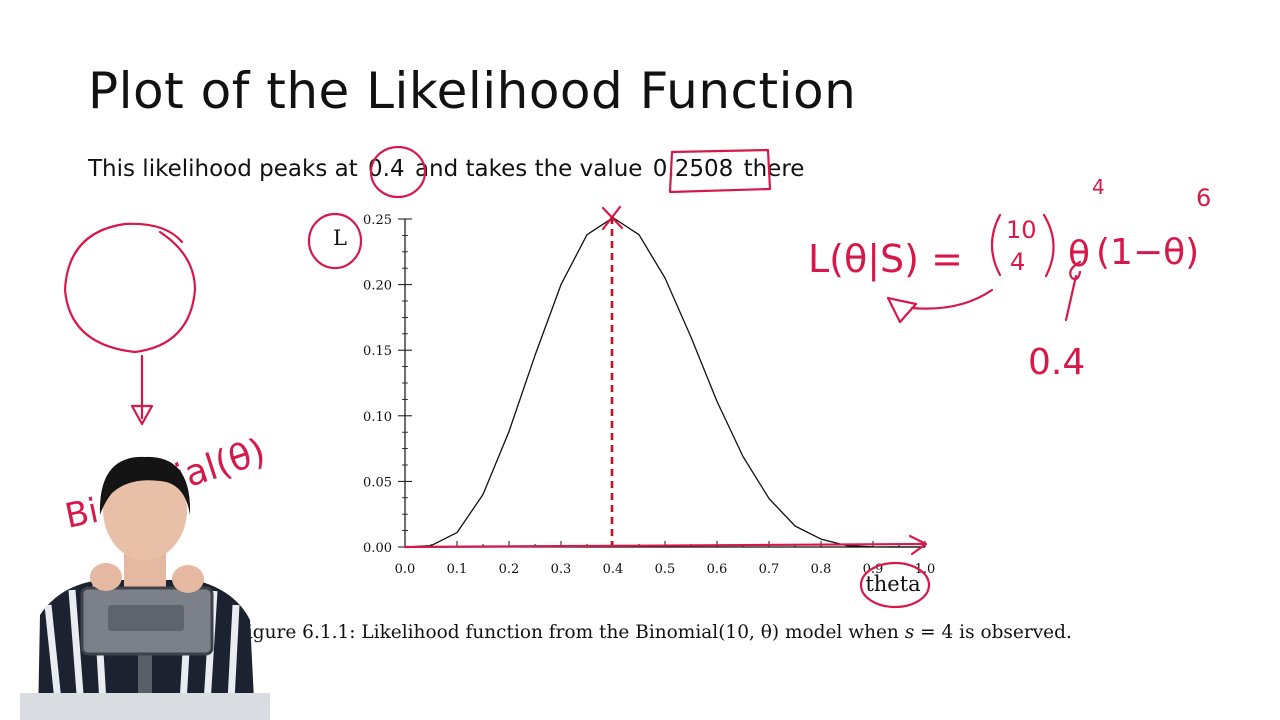 The width and height of the screenshot is (1280, 720). I want to click on y-tick-label: 0.10, so click(377, 417).